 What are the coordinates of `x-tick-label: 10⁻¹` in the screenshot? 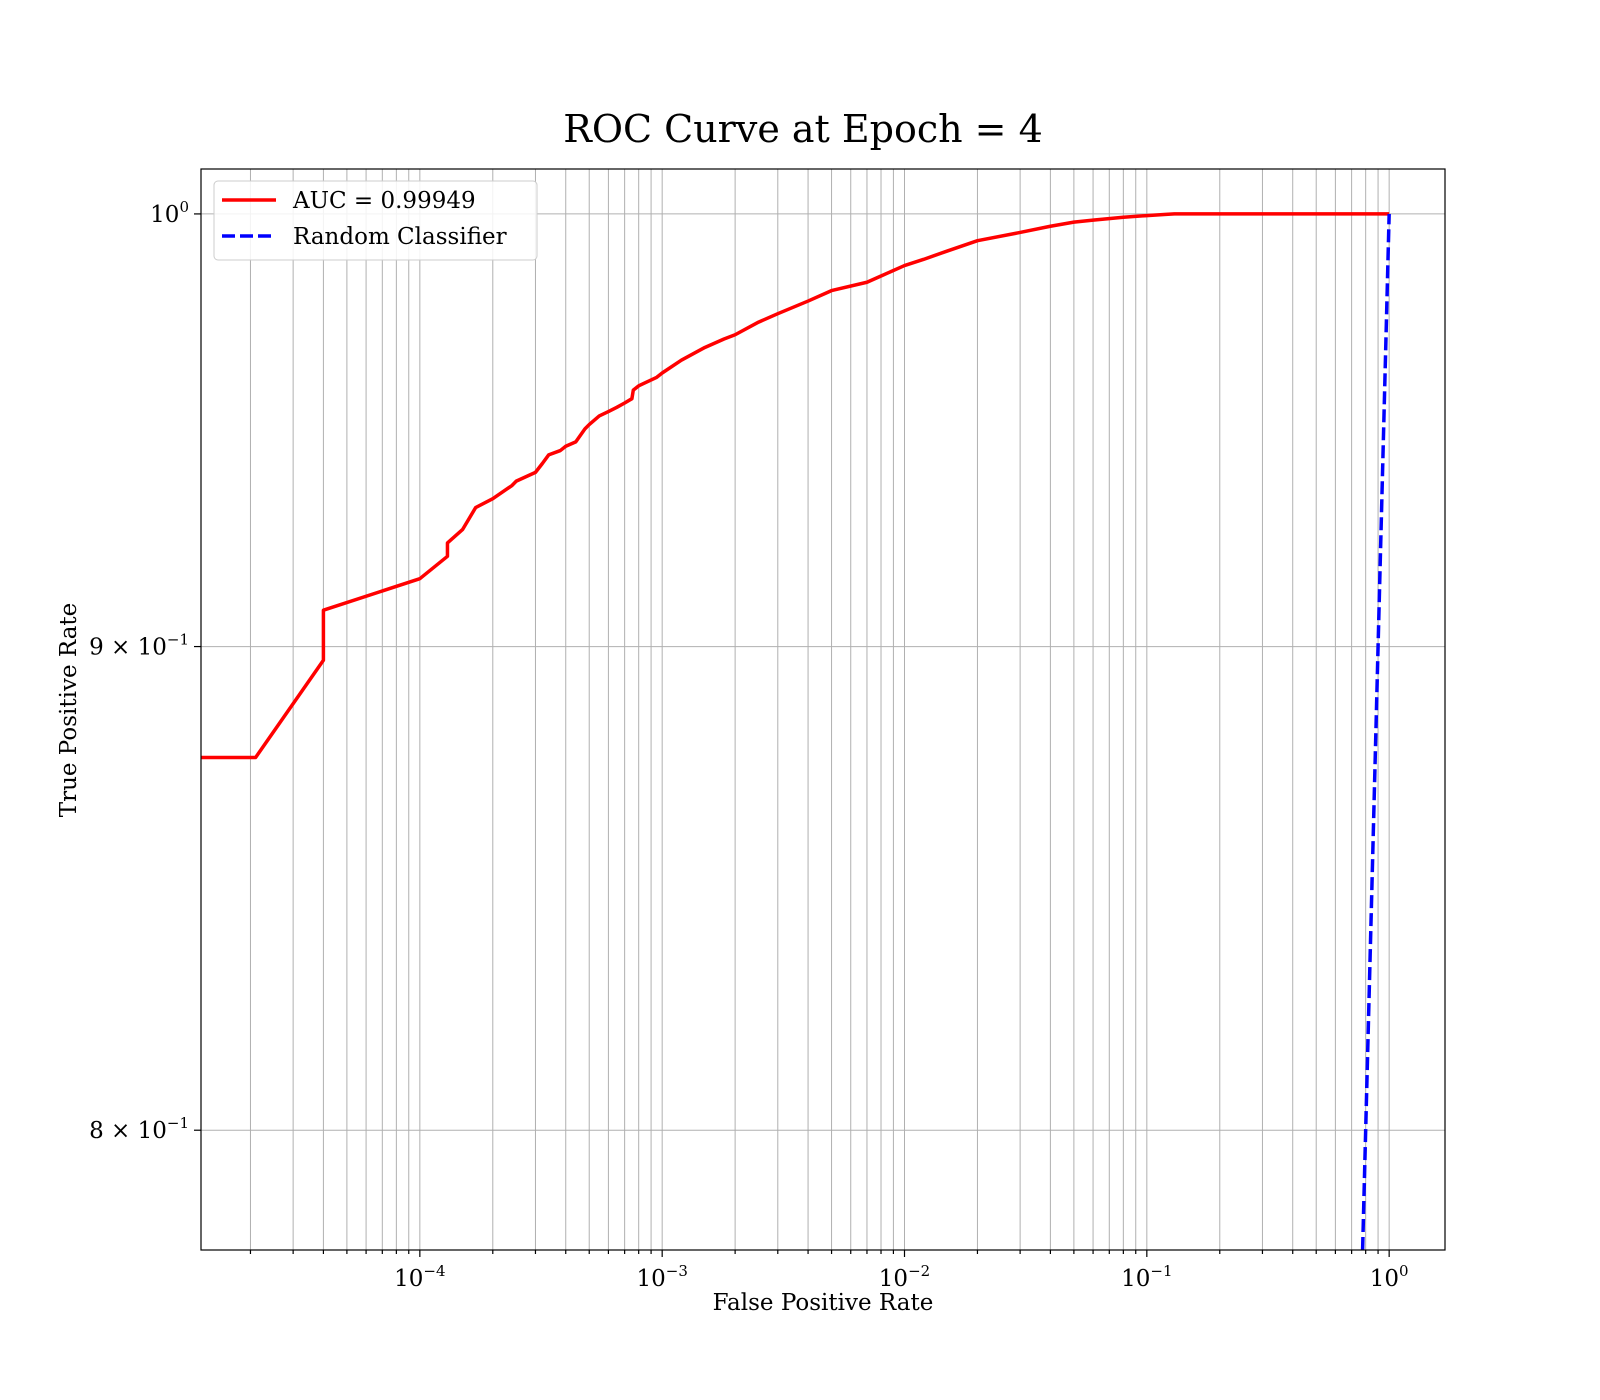 It's located at (1146, 1277).